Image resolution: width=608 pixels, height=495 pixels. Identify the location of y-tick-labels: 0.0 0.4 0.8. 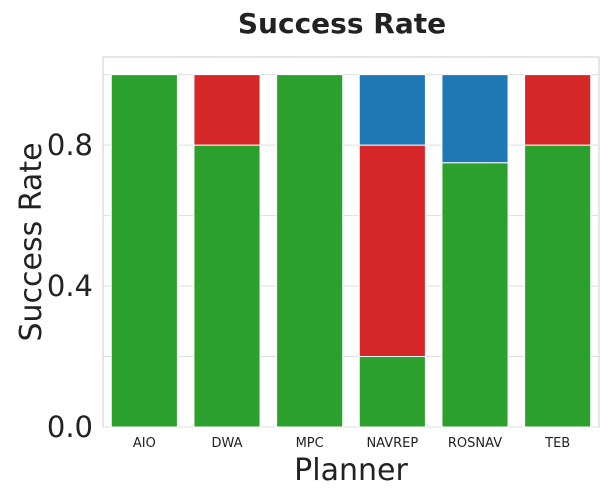
(70, 286).